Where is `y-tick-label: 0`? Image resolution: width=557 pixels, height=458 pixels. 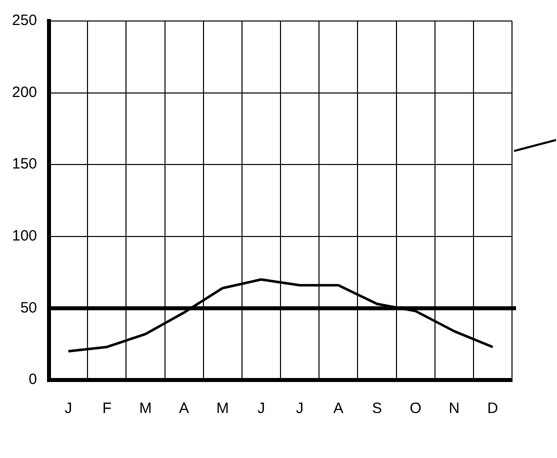
y-tick-label: 0 is located at coordinates (33, 379).